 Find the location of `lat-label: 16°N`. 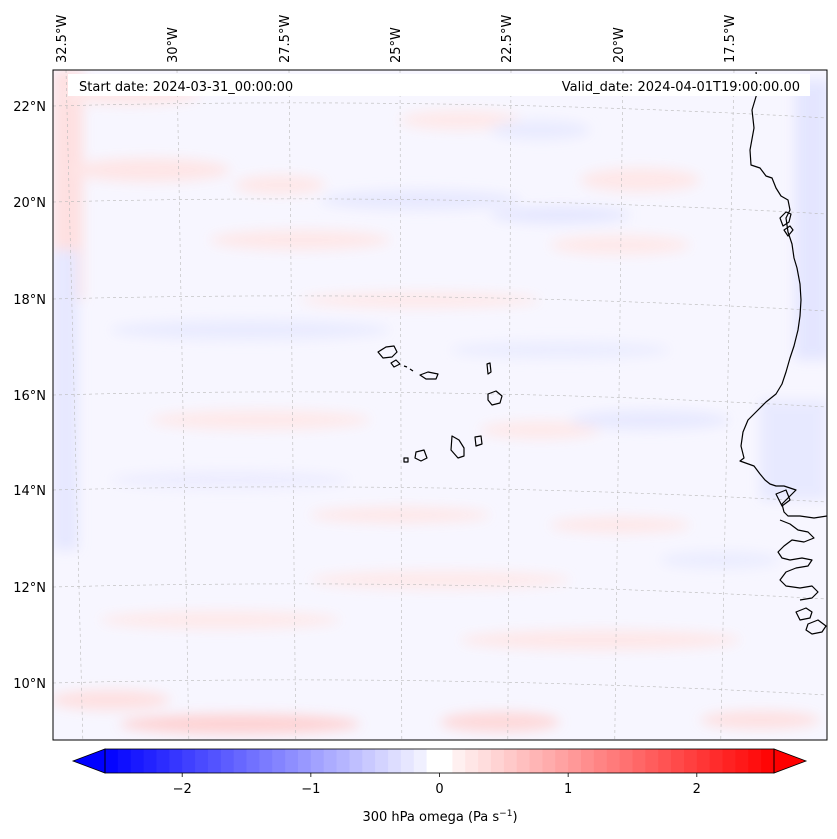

lat-label: 16°N is located at coordinates (29, 396).